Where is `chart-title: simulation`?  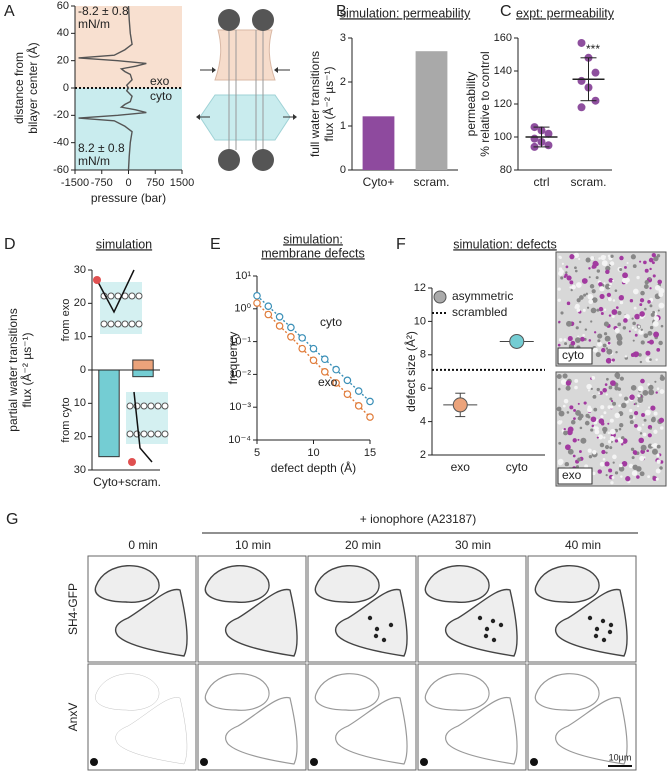
chart-title: simulation is located at coordinates (124, 244).